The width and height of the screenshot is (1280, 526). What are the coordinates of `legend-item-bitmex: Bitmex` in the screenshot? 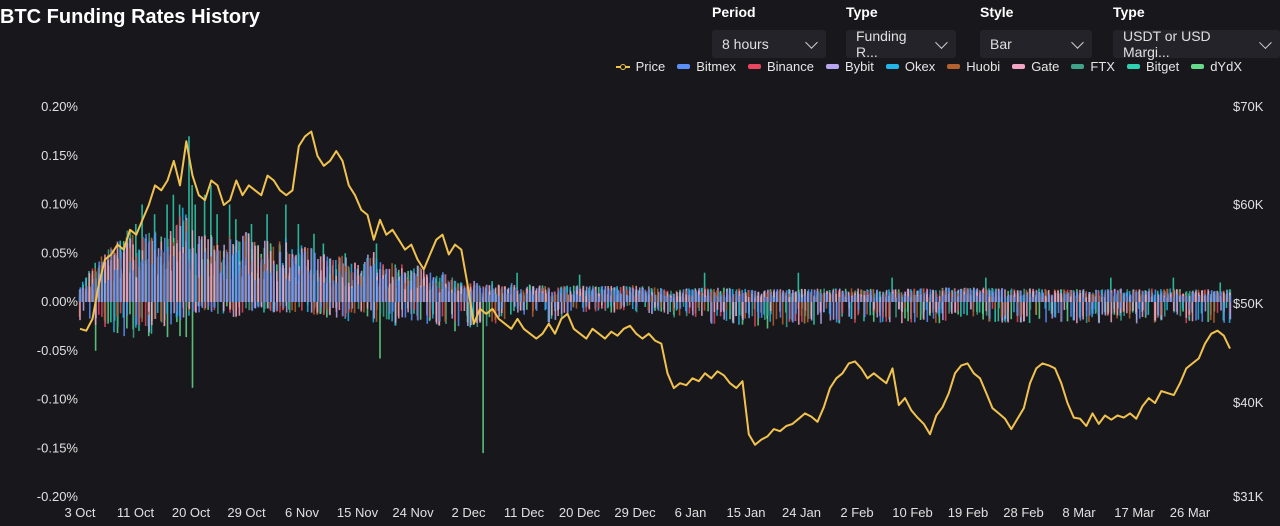 It's located at (706, 66).